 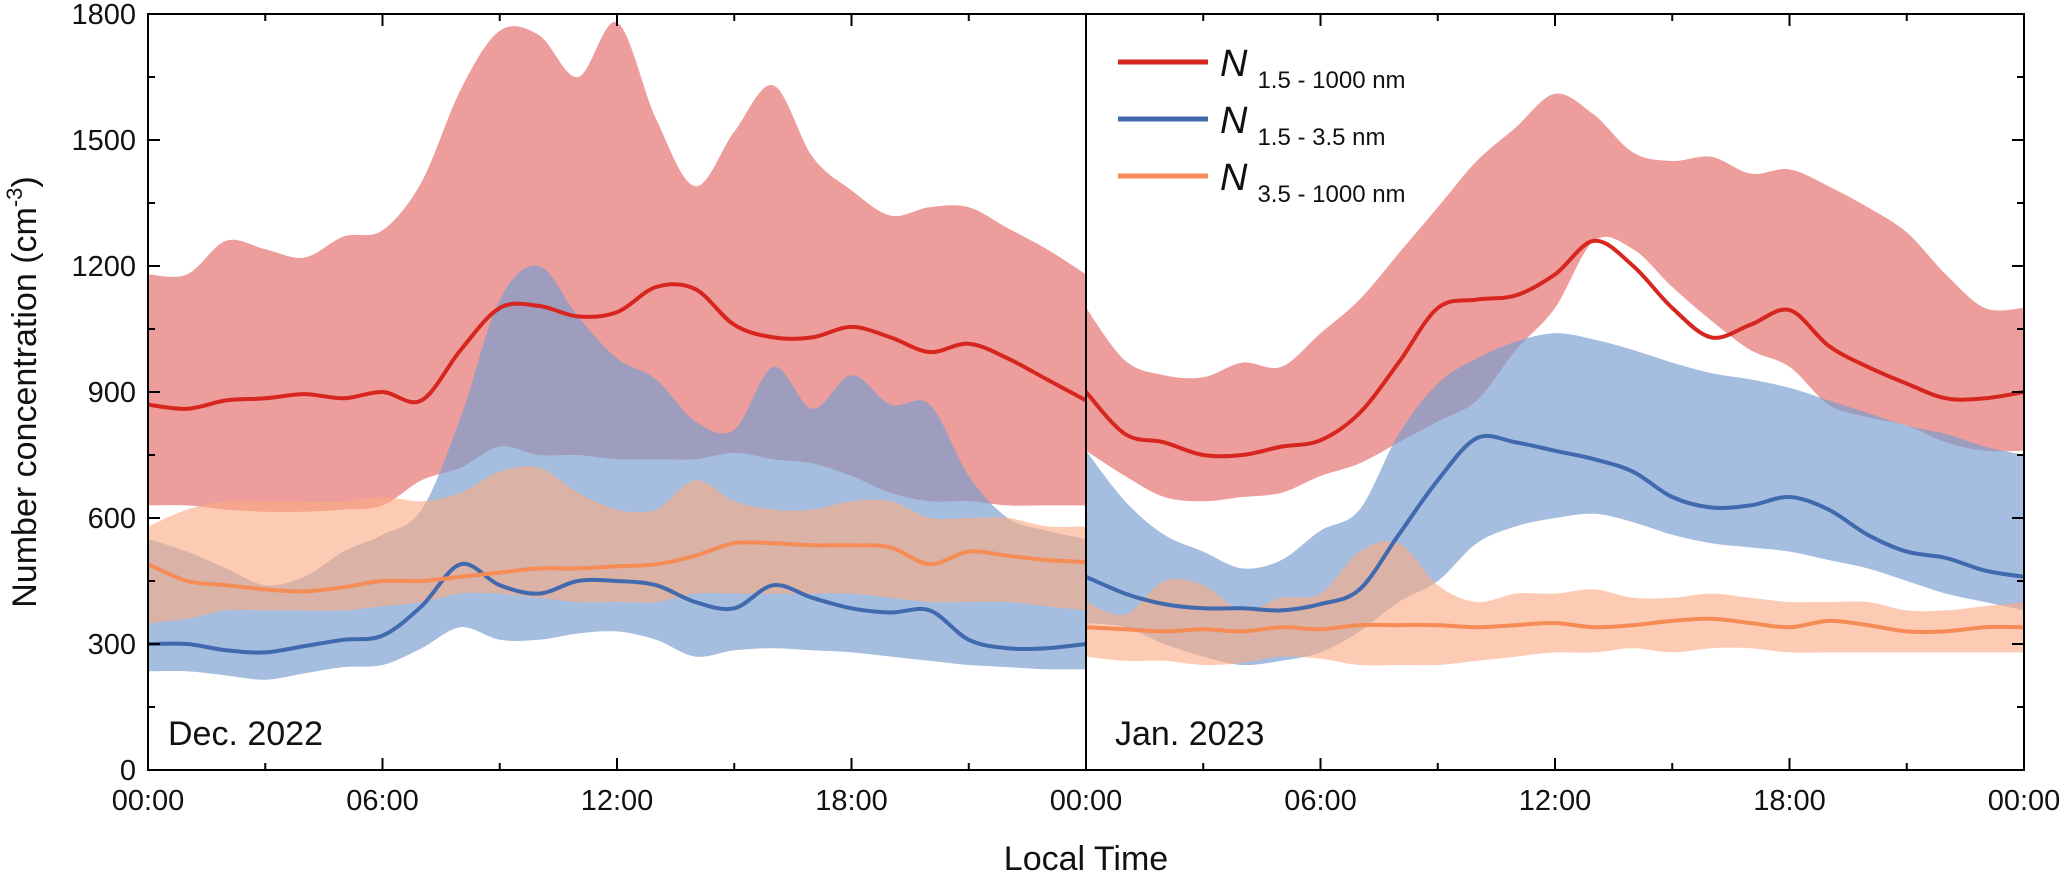 I want to click on y-tick-label: 600, so click(x=112, y=519).